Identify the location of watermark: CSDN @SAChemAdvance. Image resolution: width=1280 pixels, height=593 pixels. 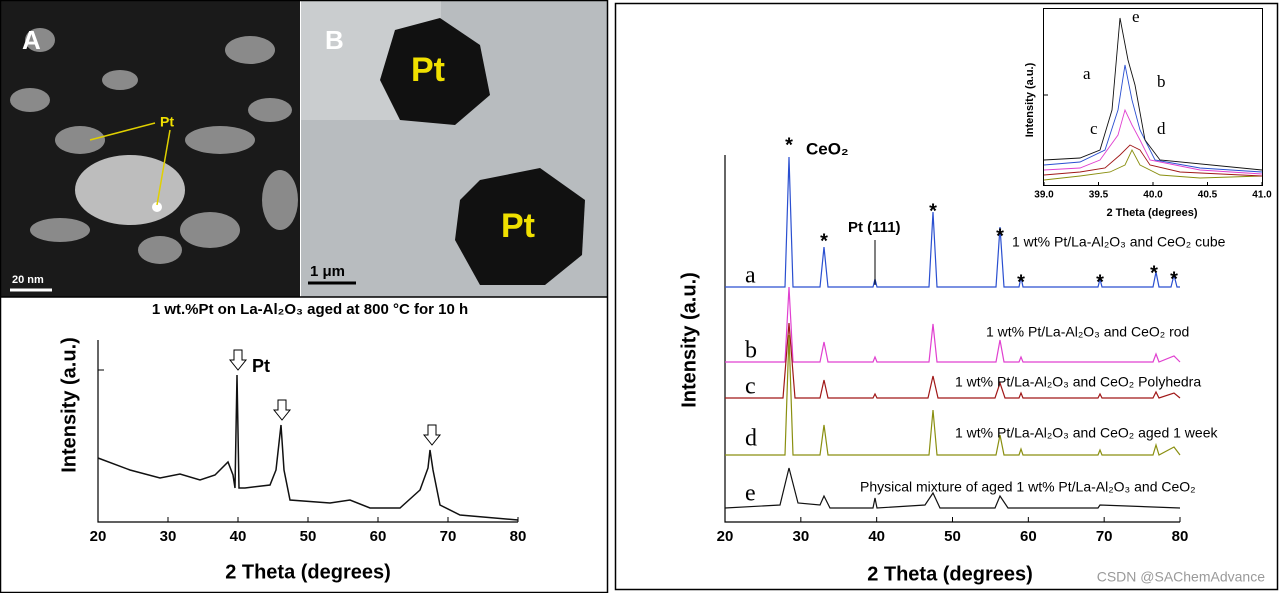
(1181, 577).